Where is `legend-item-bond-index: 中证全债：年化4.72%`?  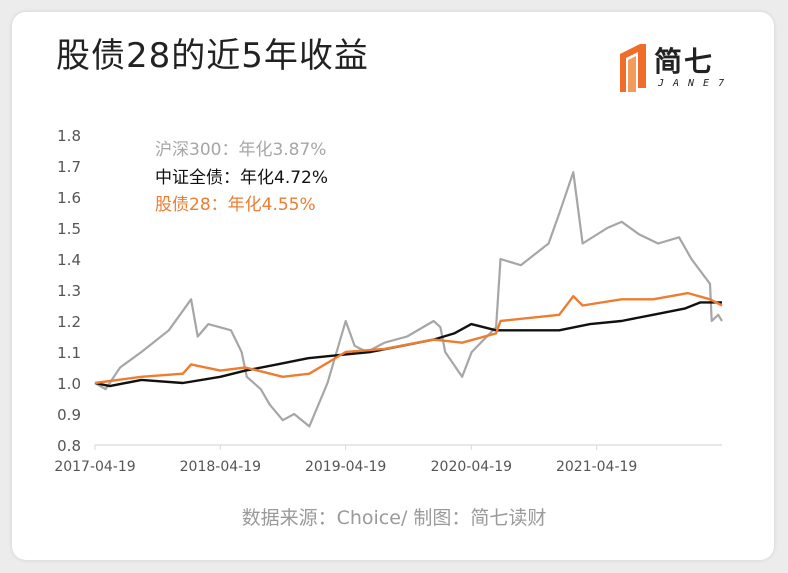 legend-item-bond-index: 中证全债：年化4.72% is located at coordinates (242, 178).